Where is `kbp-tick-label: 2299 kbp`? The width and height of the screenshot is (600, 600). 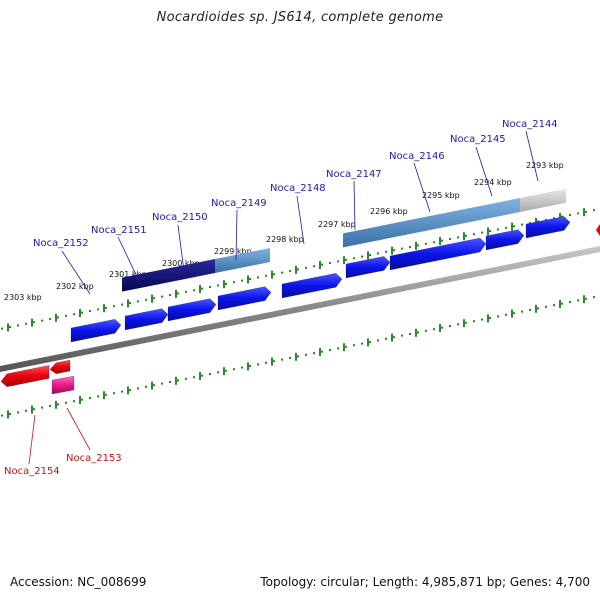 kbp-tick-label: 2299 kbp is located at coordinates (233, 251).